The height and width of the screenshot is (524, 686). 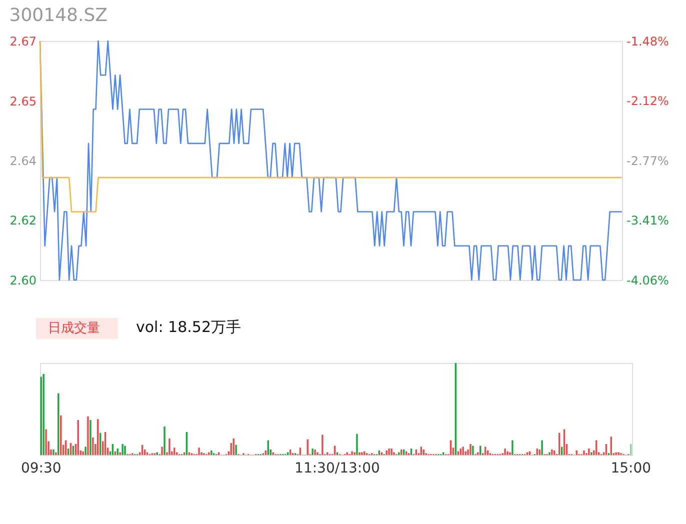 What do you see at coordinates (23, 41) in the screenshot?
I see `y-tick-label: 2.67` at bounding box center [23, 41].